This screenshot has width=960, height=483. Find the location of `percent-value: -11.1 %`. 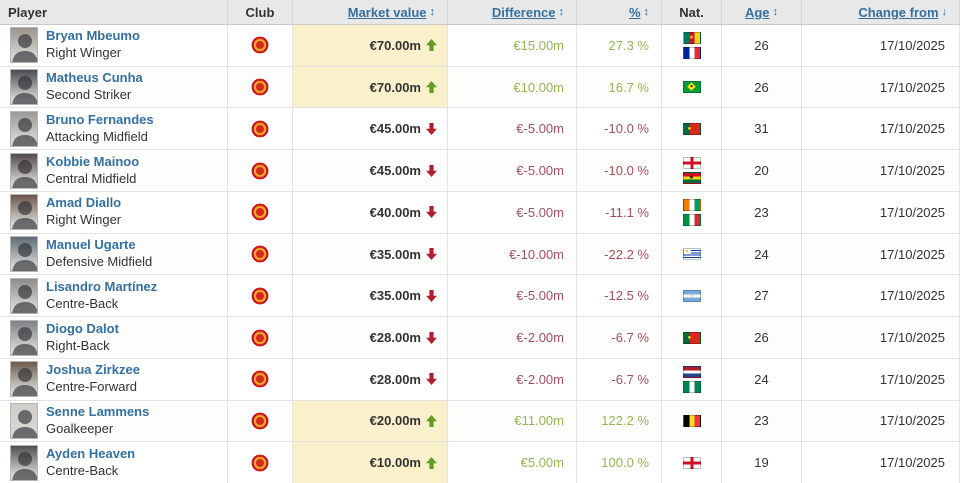

percent-value: -11.1 % is located at coordinates (627, 212).